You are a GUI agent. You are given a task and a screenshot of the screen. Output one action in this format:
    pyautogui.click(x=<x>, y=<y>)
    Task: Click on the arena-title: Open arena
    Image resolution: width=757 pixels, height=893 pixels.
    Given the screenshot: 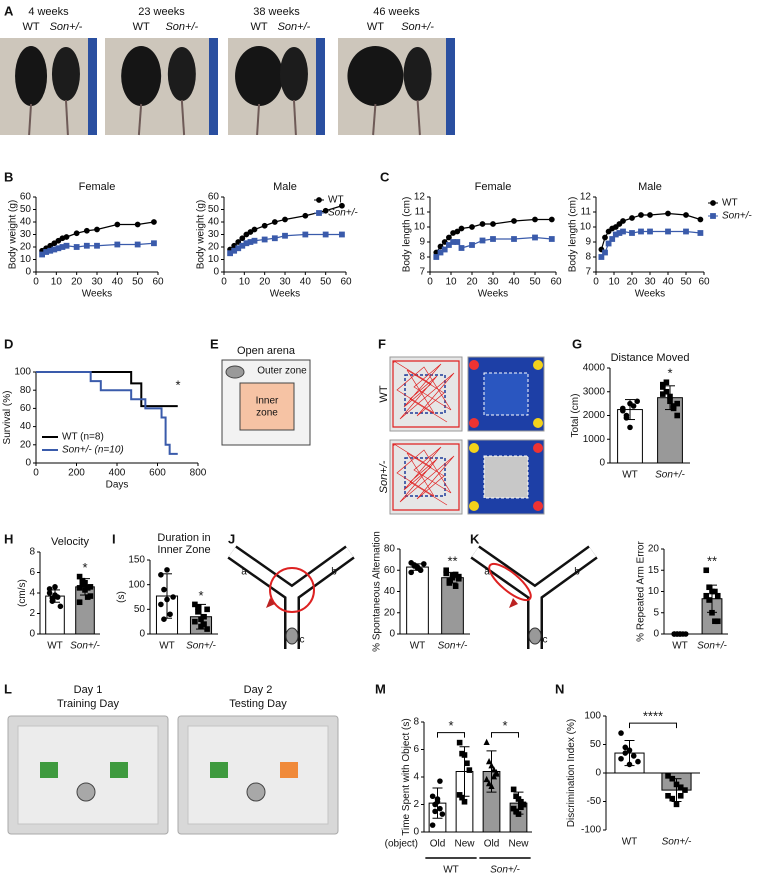 What is the action you would take?
    pyautogui.click(x=266, y=351)
    